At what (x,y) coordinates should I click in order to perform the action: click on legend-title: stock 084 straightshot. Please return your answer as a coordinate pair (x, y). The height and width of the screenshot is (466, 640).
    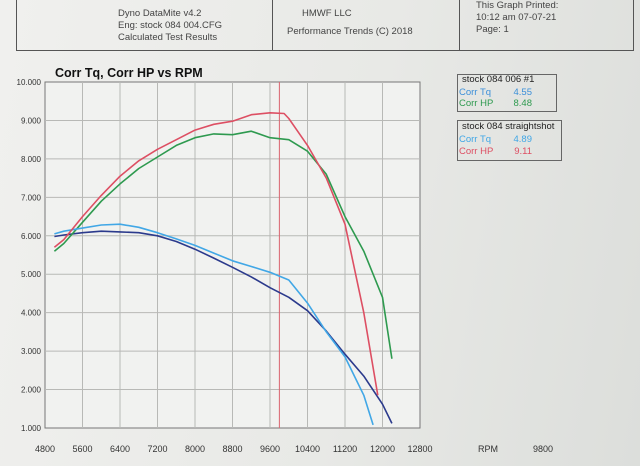
    Looking at the image, I should click on (508, 126).